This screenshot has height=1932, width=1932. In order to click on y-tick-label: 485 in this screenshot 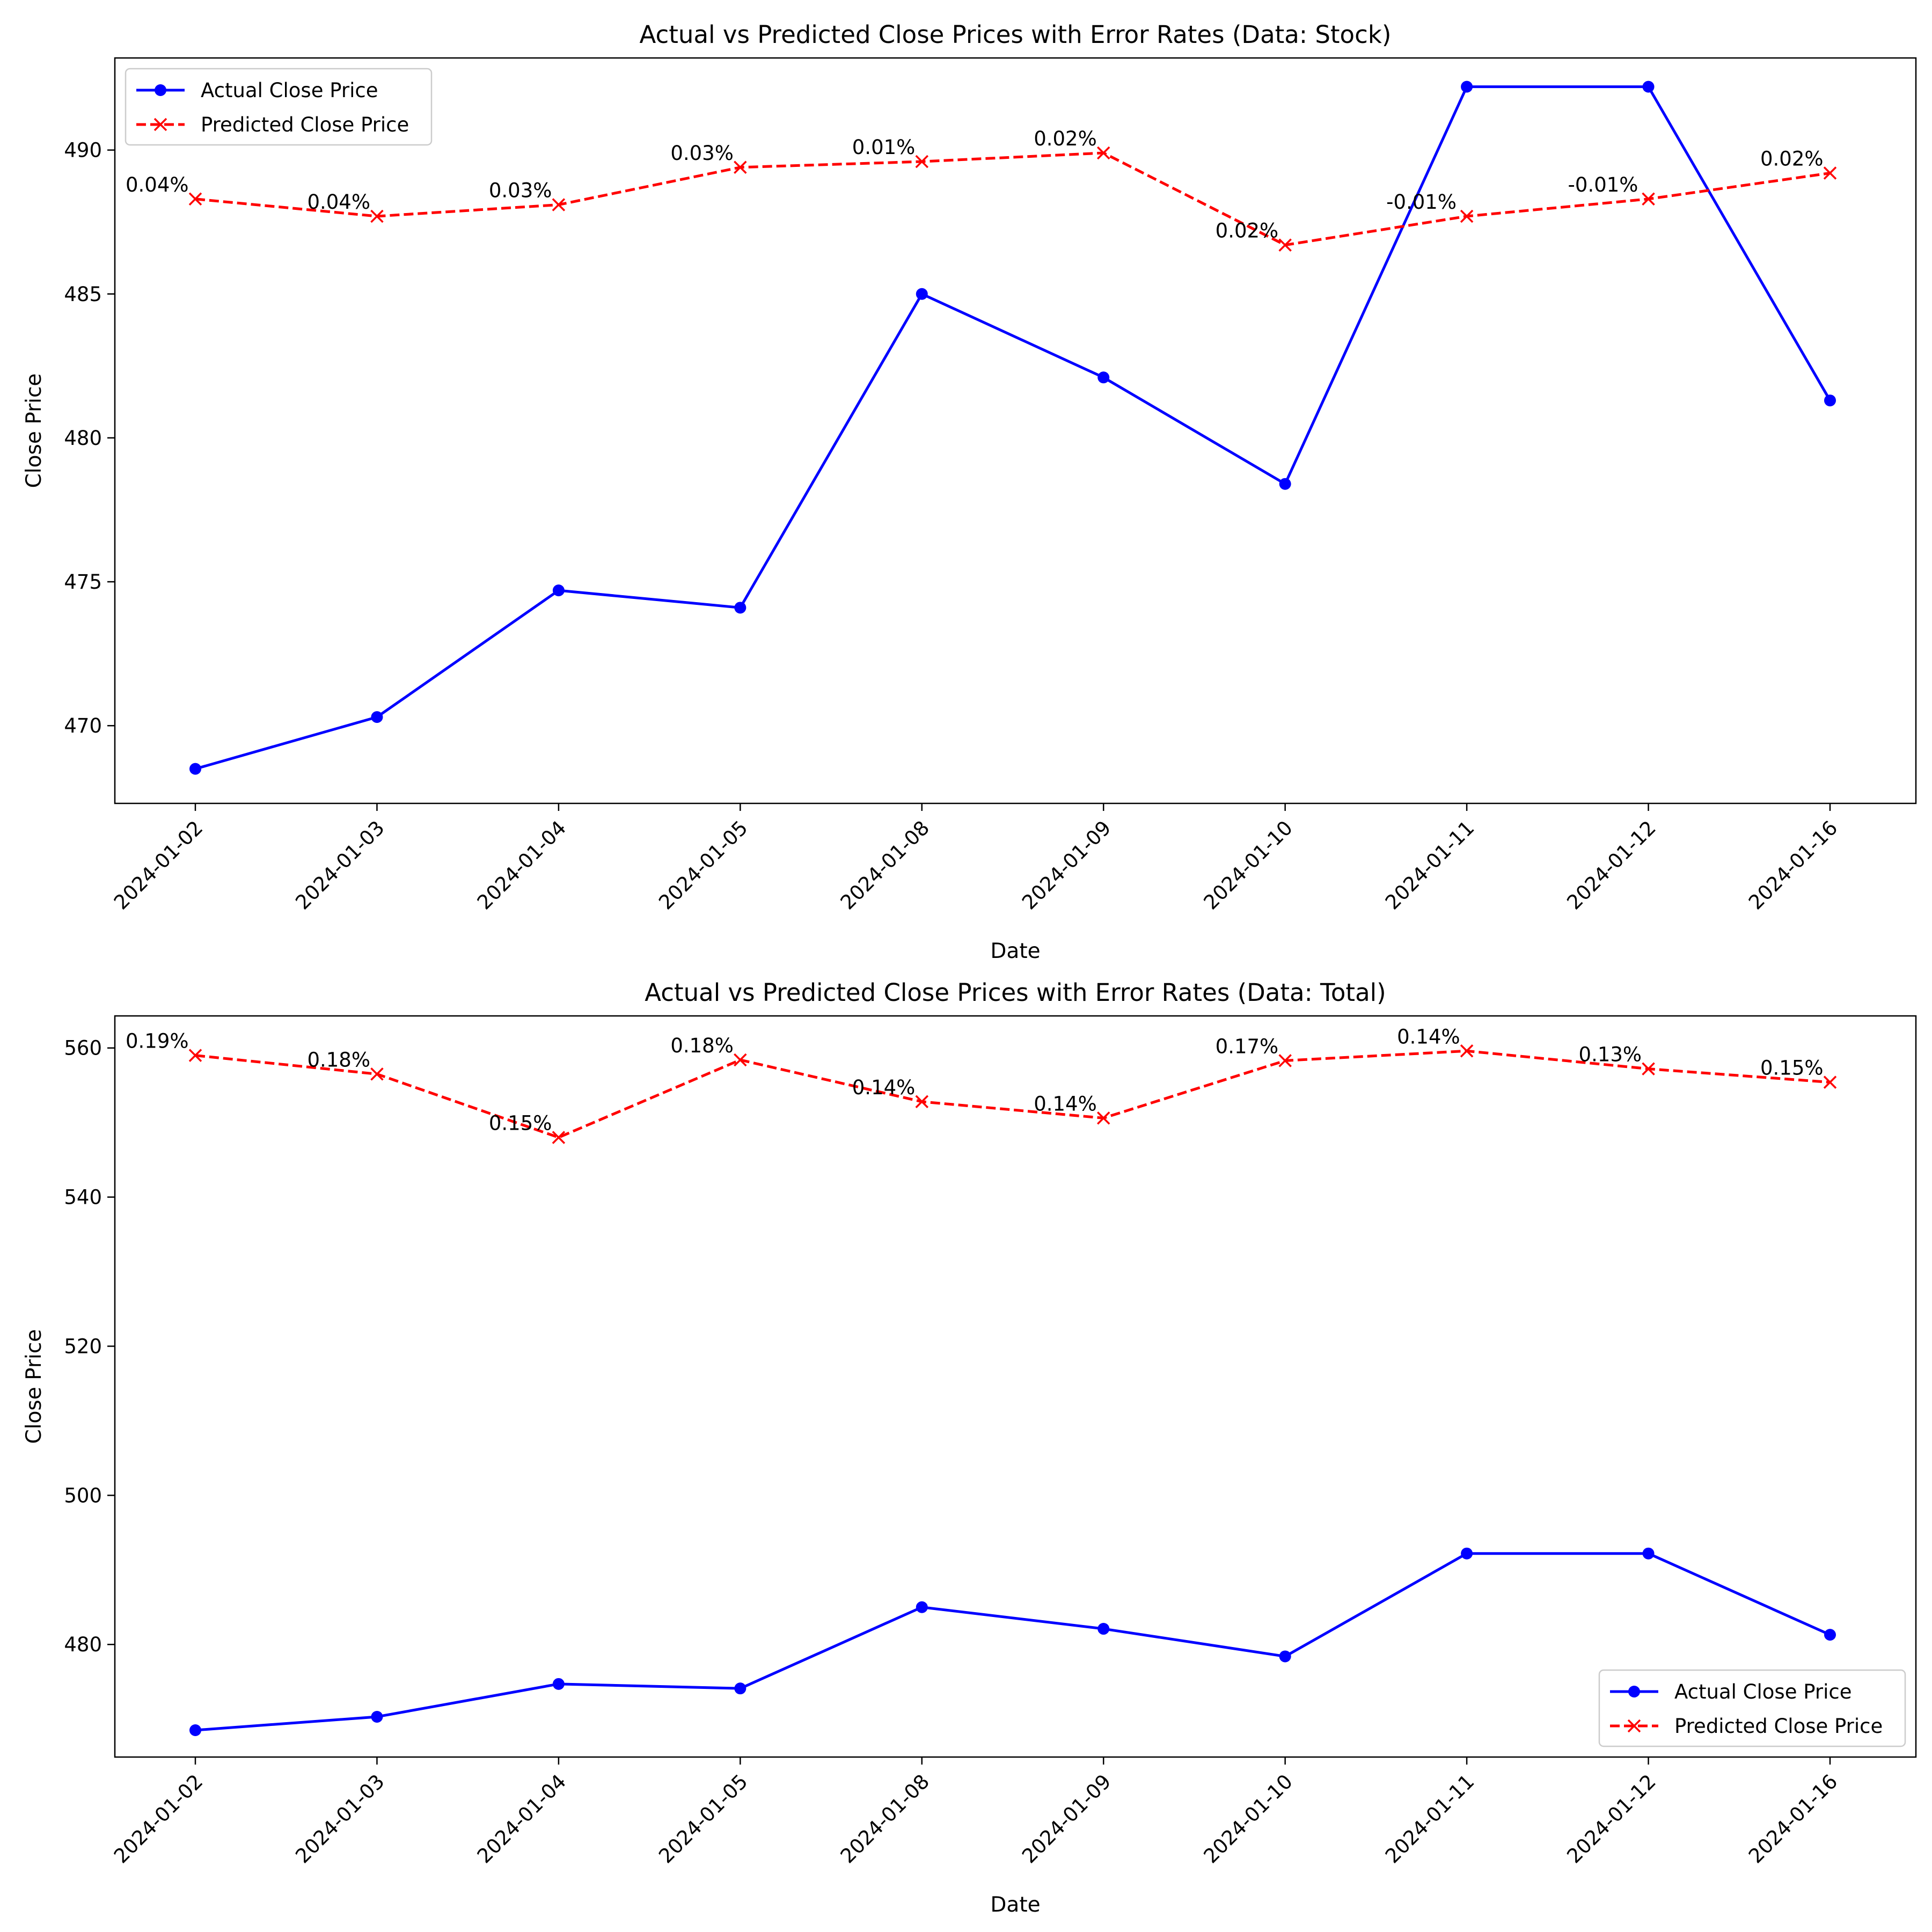, I will do `click(83, 294)`.